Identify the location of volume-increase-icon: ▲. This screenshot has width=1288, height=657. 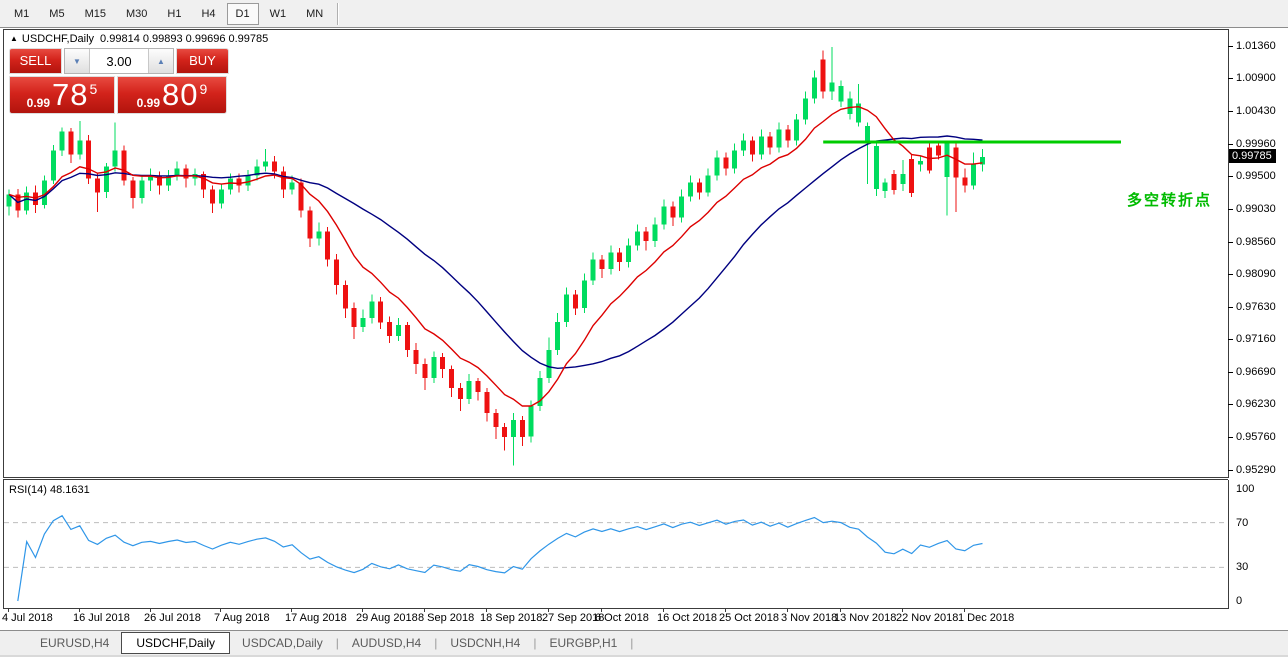
(160, 61).